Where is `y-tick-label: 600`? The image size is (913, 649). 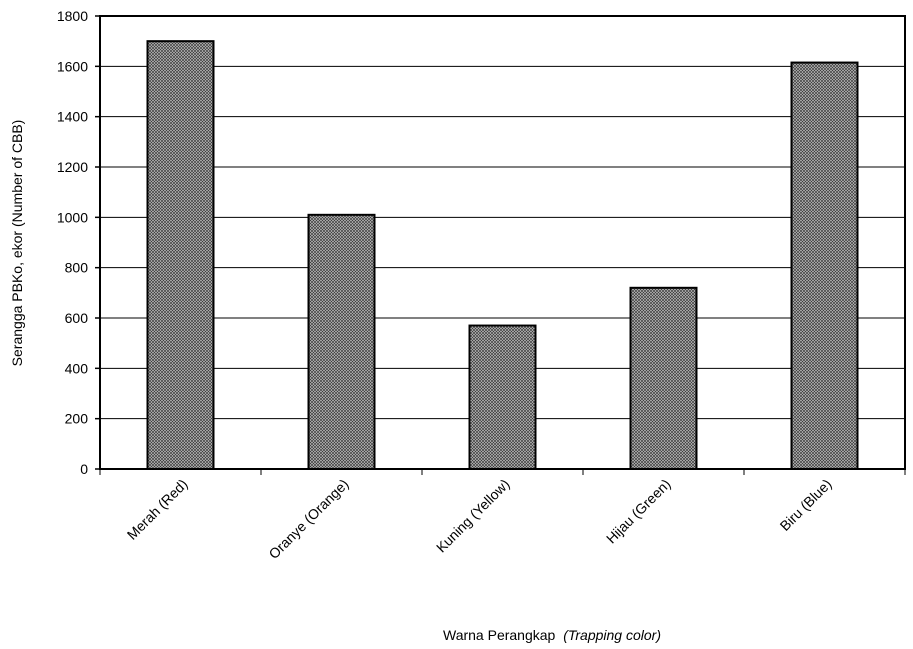 y-tick-label: 600 is located at coordinates (77, 318).